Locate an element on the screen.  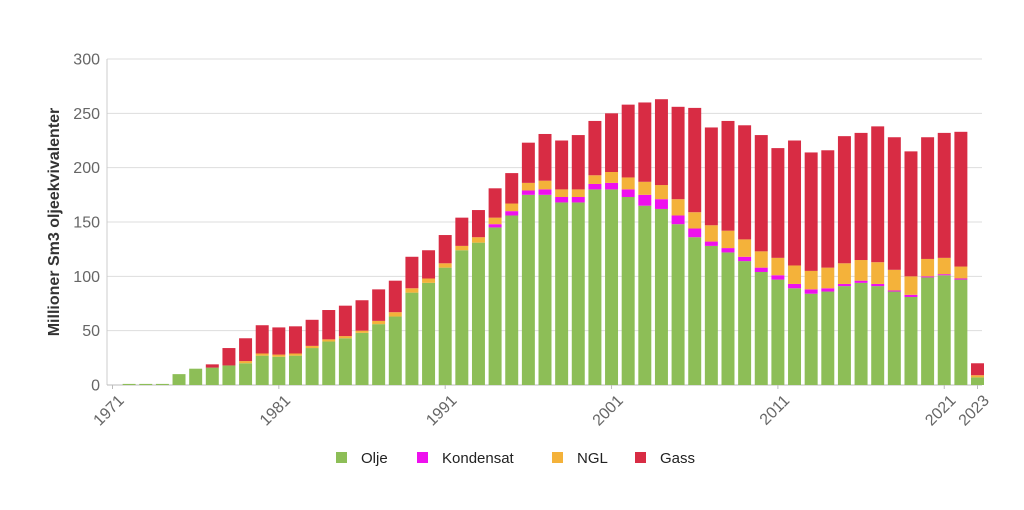
bar-olje-2015 is located at coordinates (844, 335).